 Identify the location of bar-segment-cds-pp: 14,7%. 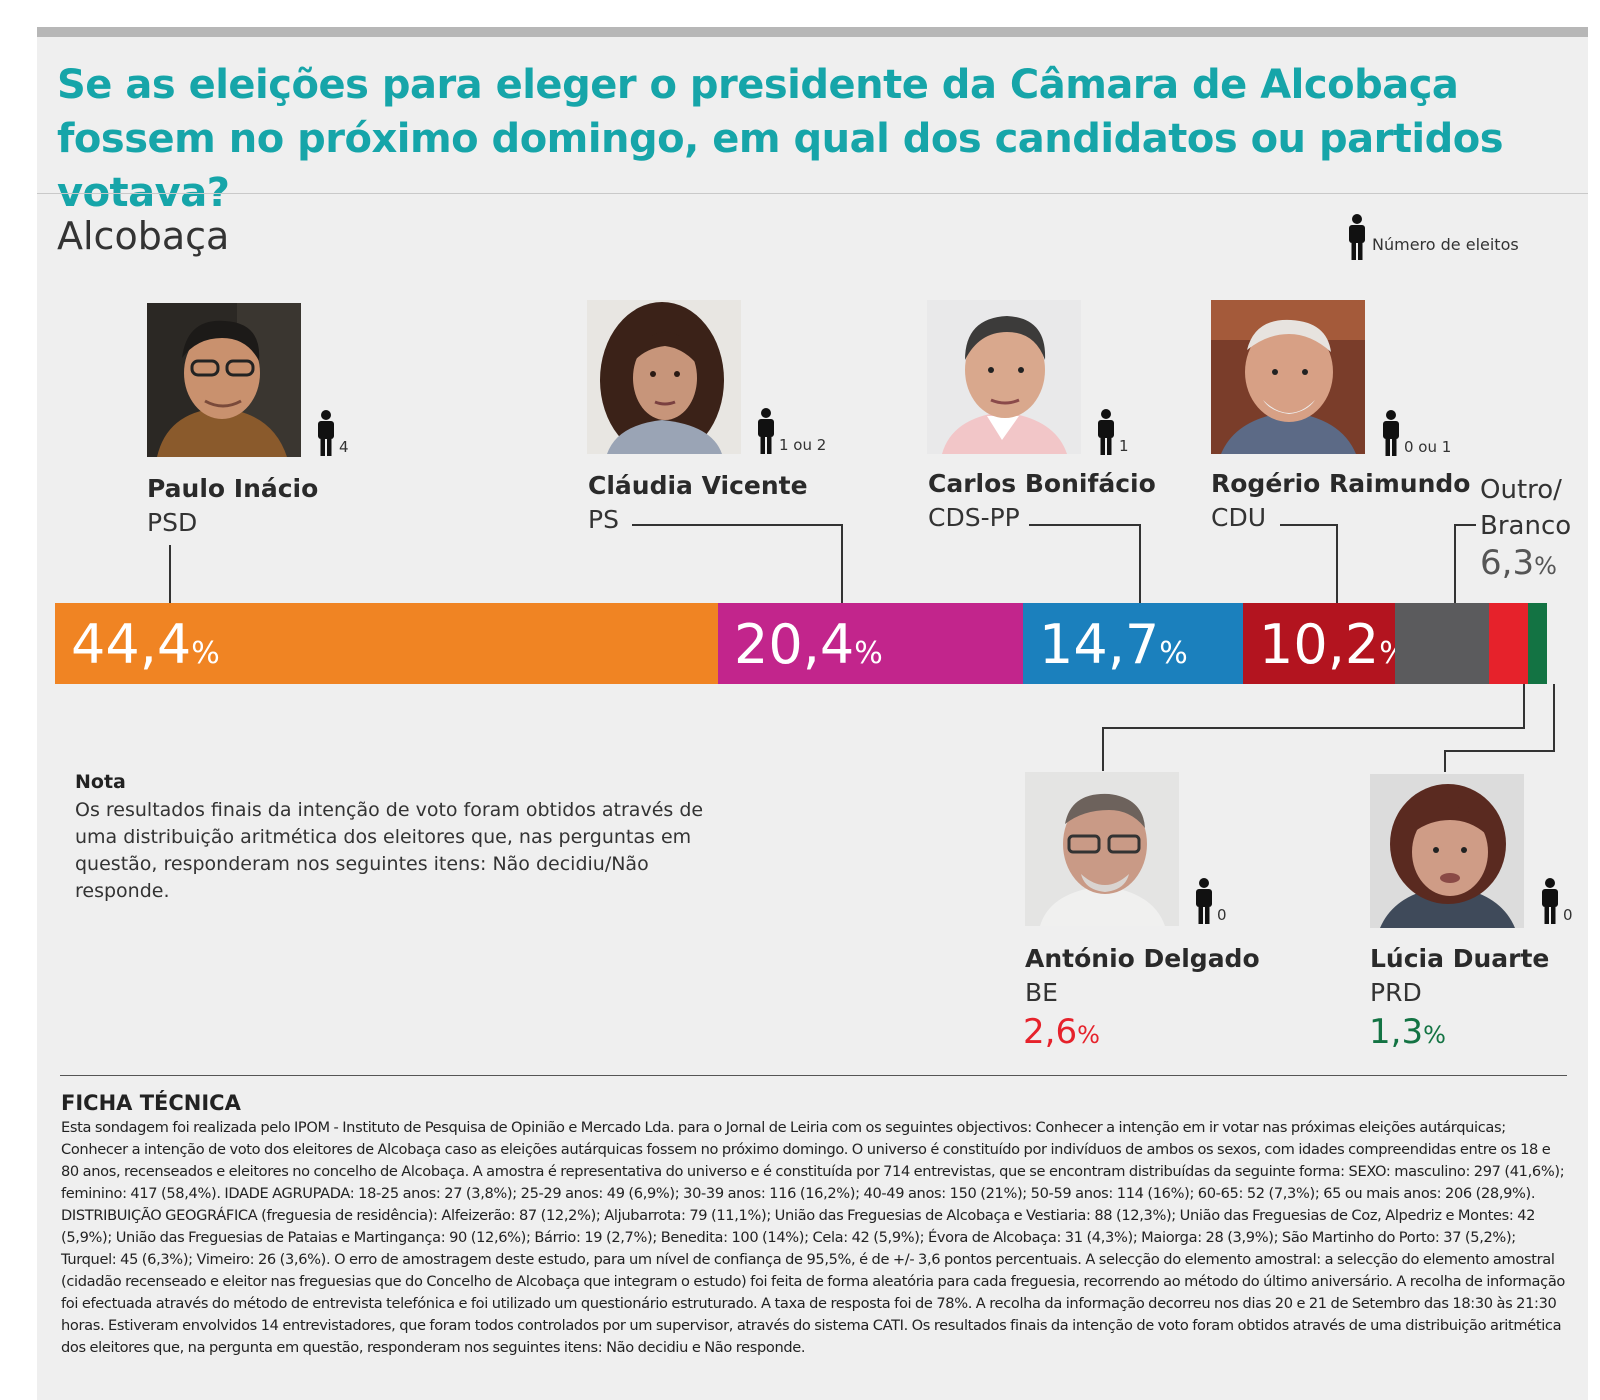
(1133, 643).